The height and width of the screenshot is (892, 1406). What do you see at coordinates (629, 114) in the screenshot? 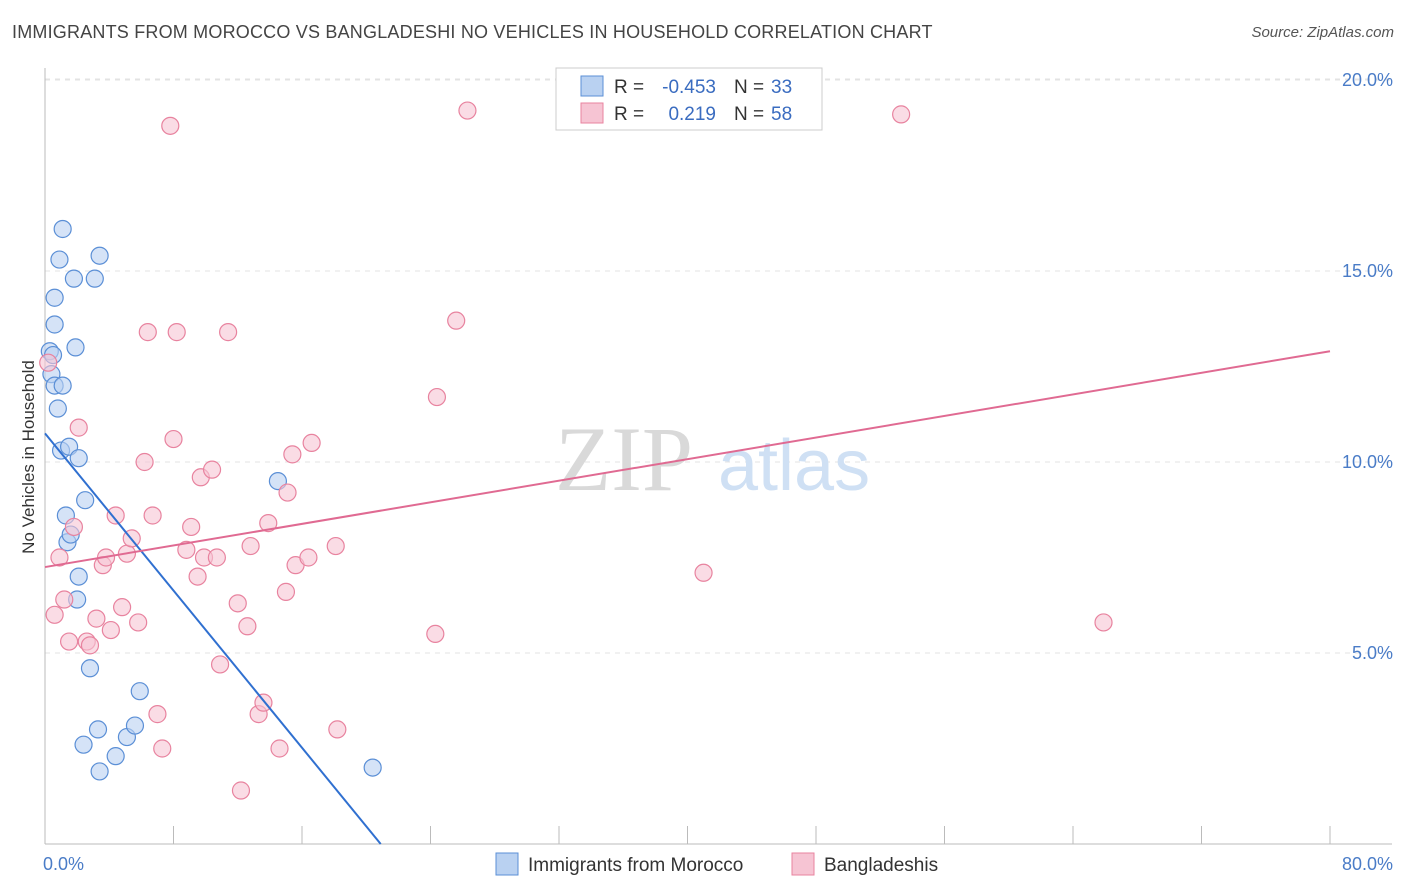
I see `stats-r-label-bangladeshis: R =` at bounding box center [629, 114].